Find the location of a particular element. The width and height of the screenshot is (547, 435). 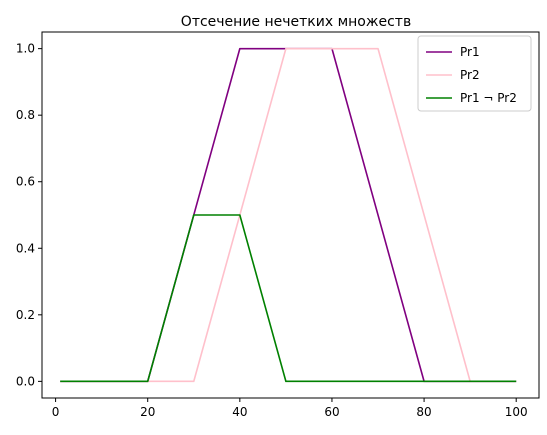

legend-label: Pr1 is located at coordinates (470, 52).